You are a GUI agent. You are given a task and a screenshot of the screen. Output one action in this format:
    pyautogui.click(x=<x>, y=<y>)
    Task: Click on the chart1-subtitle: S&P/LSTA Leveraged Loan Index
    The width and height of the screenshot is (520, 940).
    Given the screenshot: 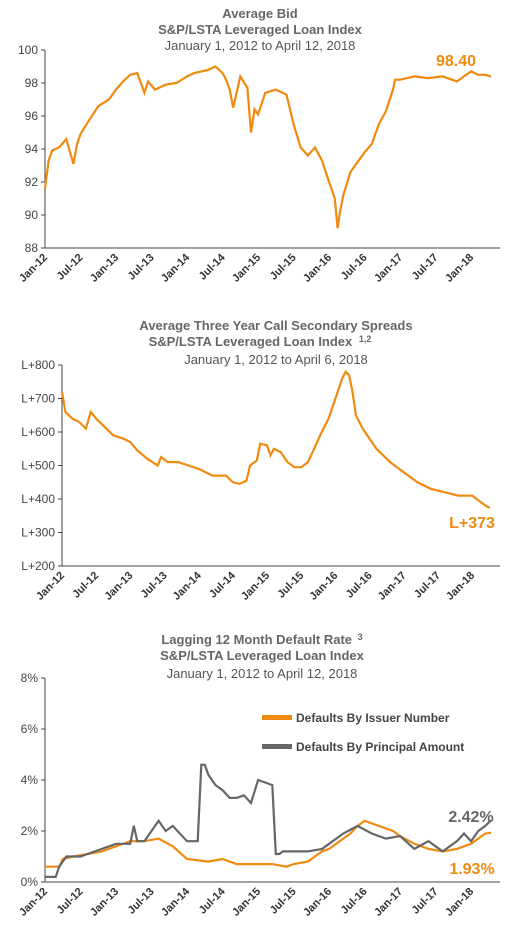 What is the action you would take?
    pyautogui.click(x=260, y=29)
    